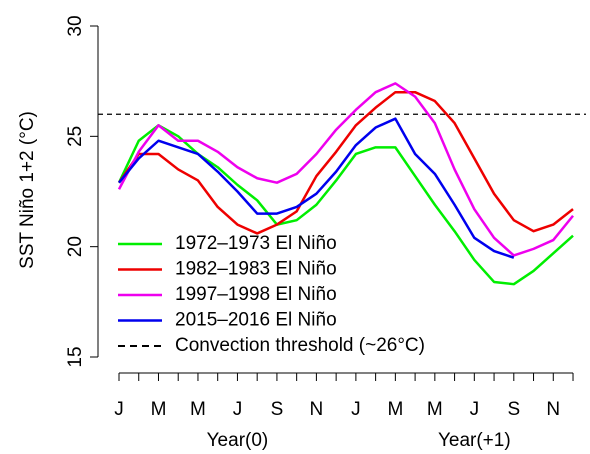 The image size is (590, 454). Describe the element at coordinates (256, 269) in the screenshot. I see `legend-label: 1982–1983 El Niño` at that location.